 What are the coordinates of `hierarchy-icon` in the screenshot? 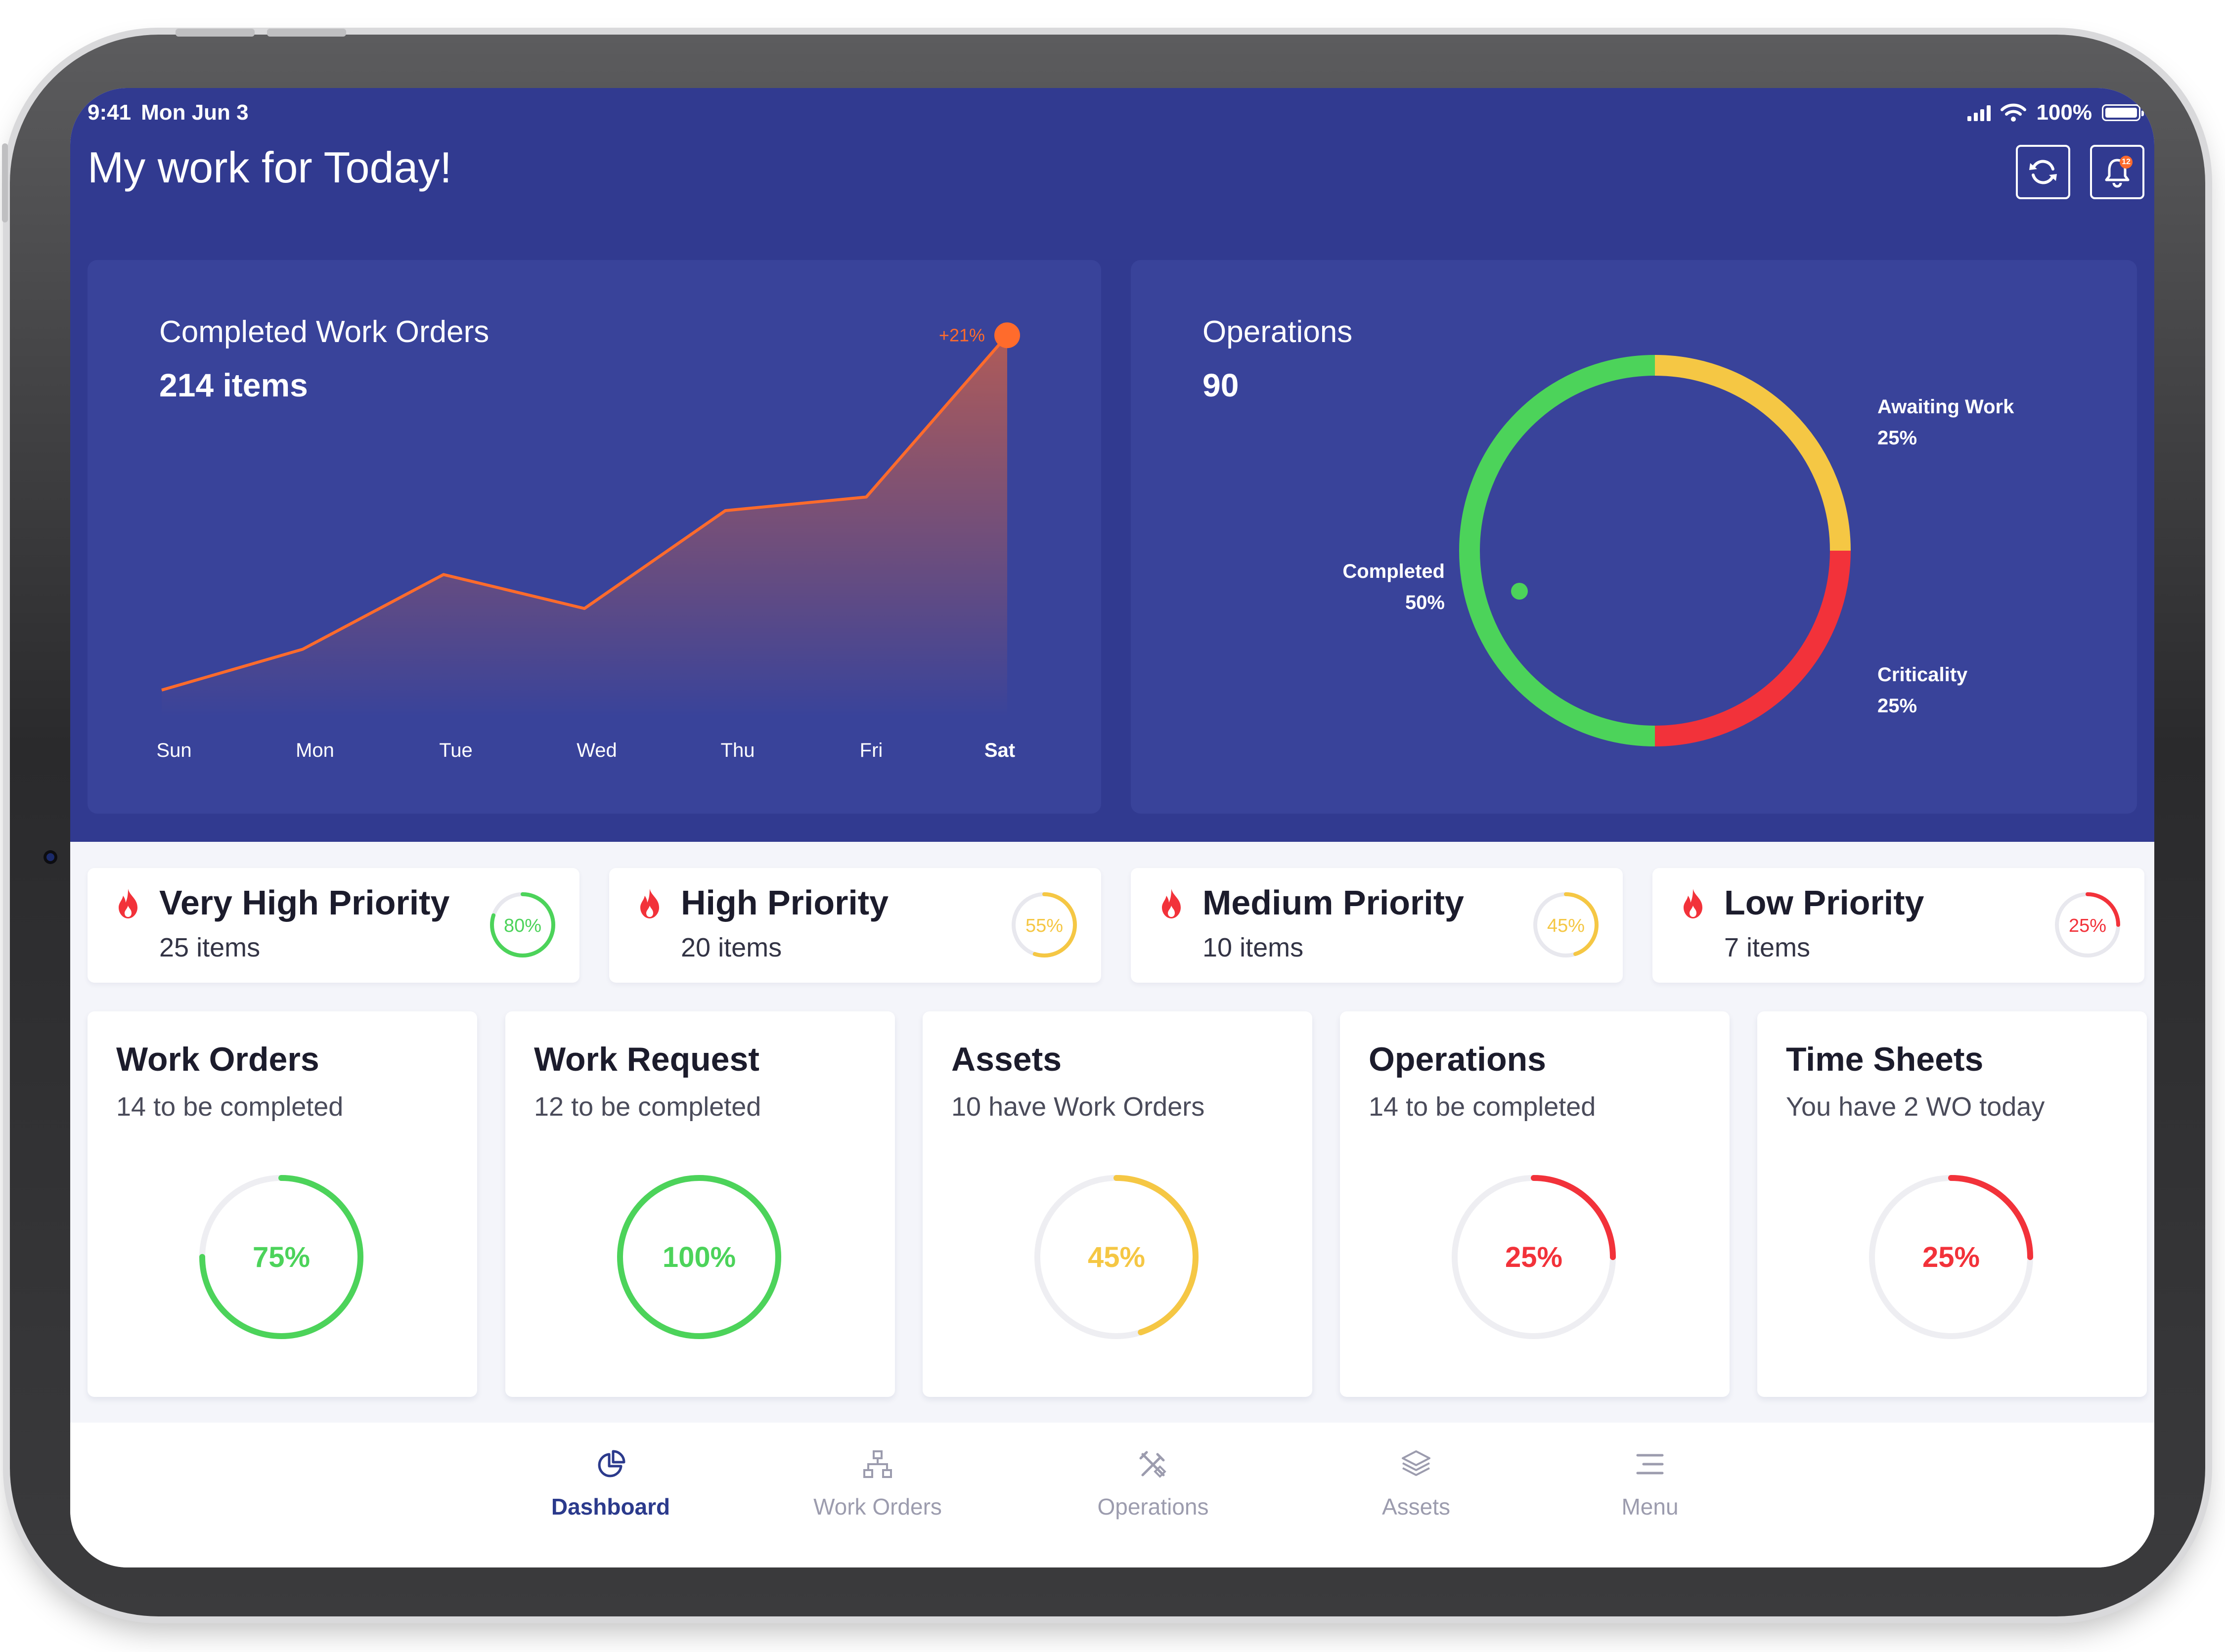 It's located at (877, 1464).